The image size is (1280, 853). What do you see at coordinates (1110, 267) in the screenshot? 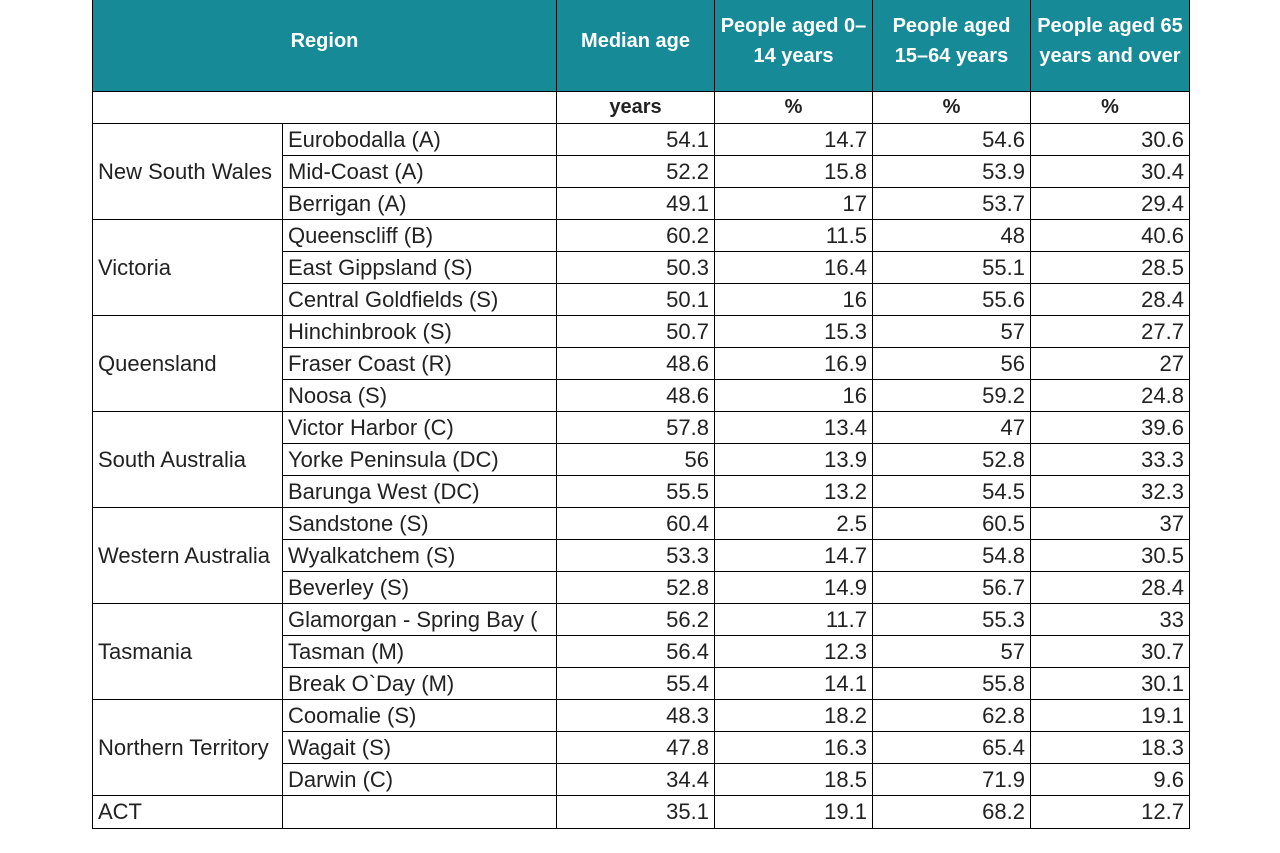
I see `value-cell: 28.5` at bounding box center [1110, 267].